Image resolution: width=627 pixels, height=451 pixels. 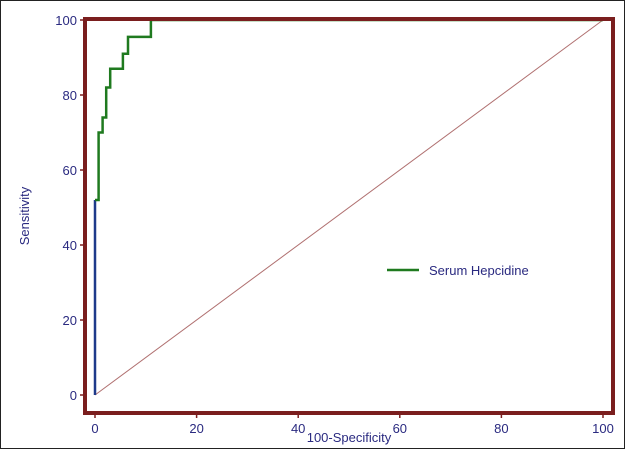 What do you see at coordinates (603, 428) in the screenshot?
I see `x-tick-label: 100` at bounding box center [603, 428].